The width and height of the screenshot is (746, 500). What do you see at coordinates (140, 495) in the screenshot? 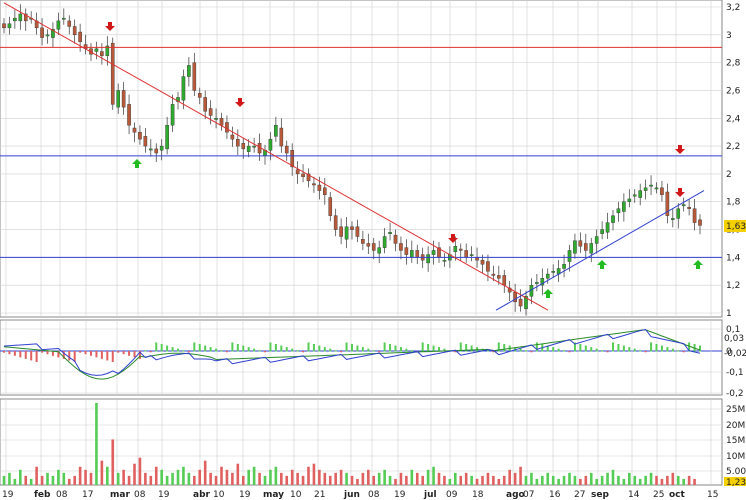
I see `x-axis-tick: 08` at bounding box center [140, 495].